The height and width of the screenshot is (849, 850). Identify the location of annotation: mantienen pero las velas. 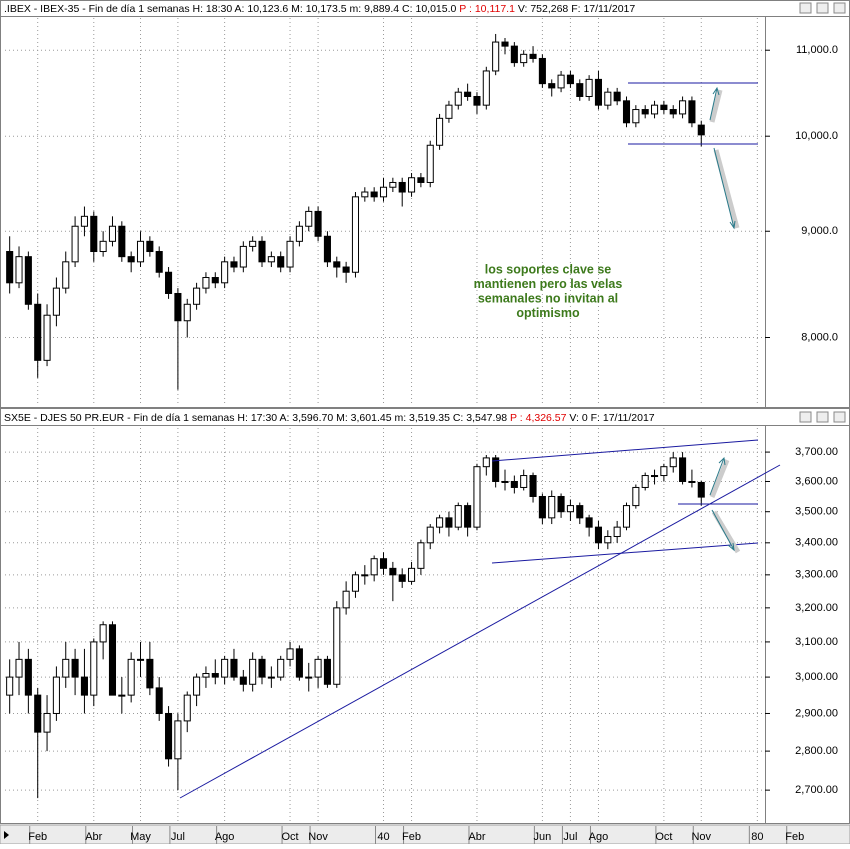
(548, 284).